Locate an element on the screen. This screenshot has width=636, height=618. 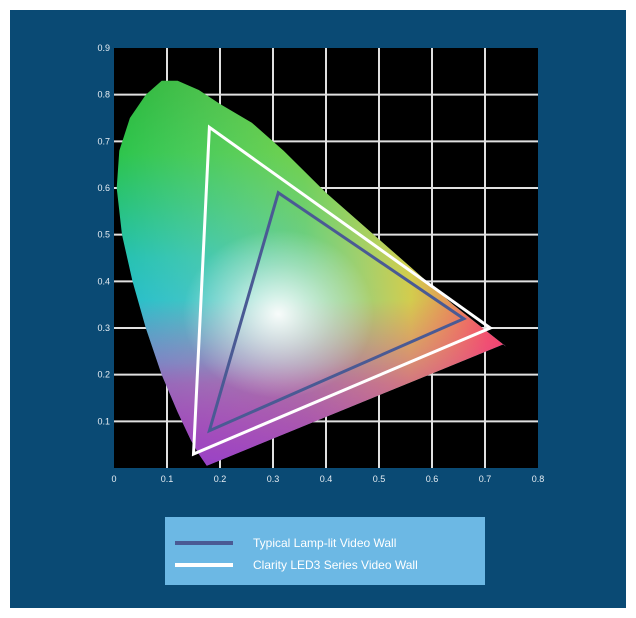
x-tick-label: 0.4 is located at coordinates (326, 479).